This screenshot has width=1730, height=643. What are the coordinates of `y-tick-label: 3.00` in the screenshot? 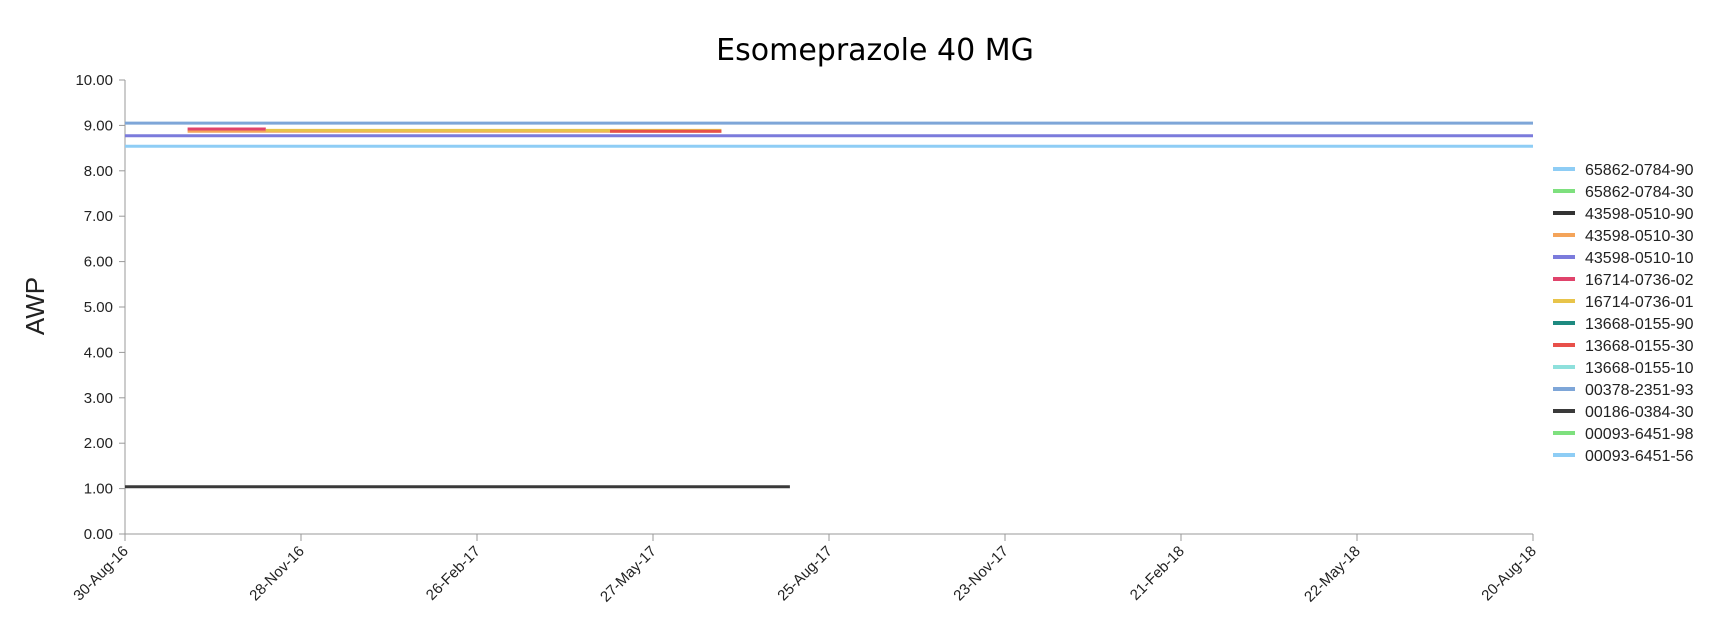 It's located at (98, 398).